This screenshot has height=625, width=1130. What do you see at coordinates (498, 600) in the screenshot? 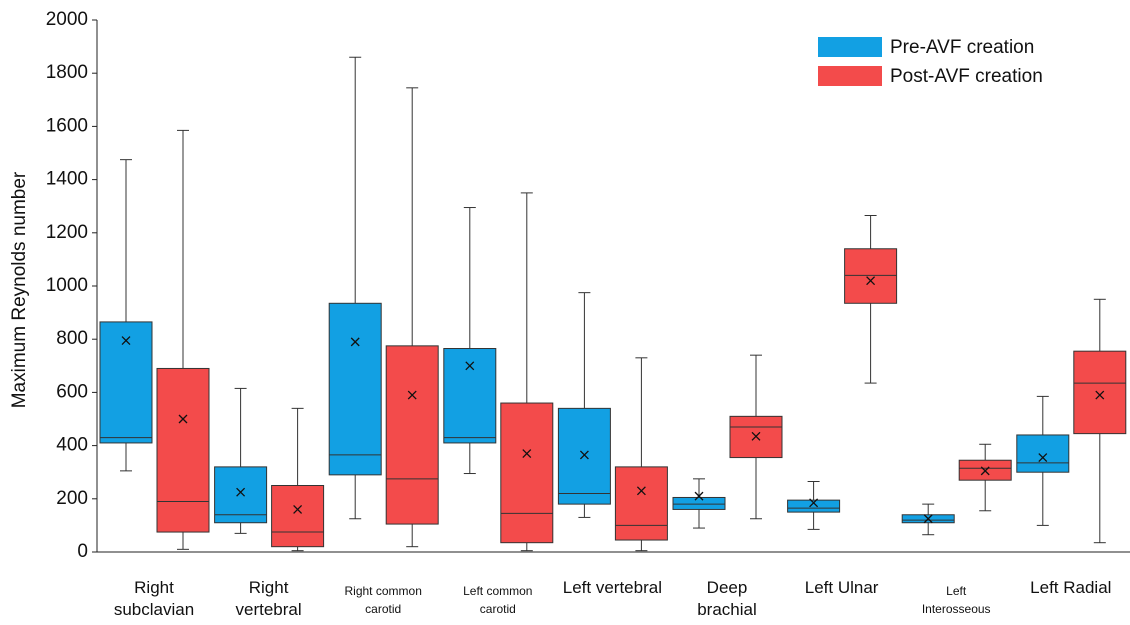
I see `x-tick-label: Left common carotid` at bounding box center [498, 600].